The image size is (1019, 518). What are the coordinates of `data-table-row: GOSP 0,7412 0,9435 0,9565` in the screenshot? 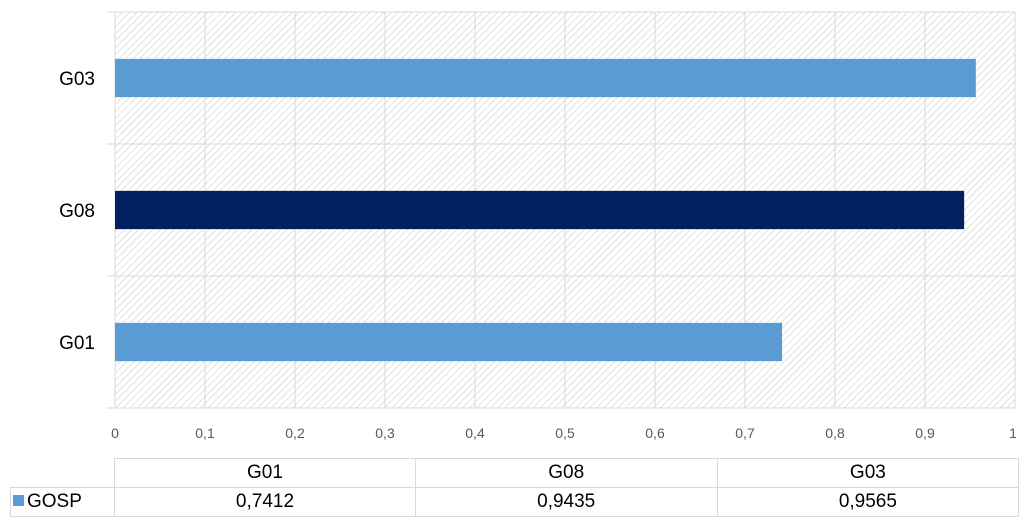 It's located at (514, 502).